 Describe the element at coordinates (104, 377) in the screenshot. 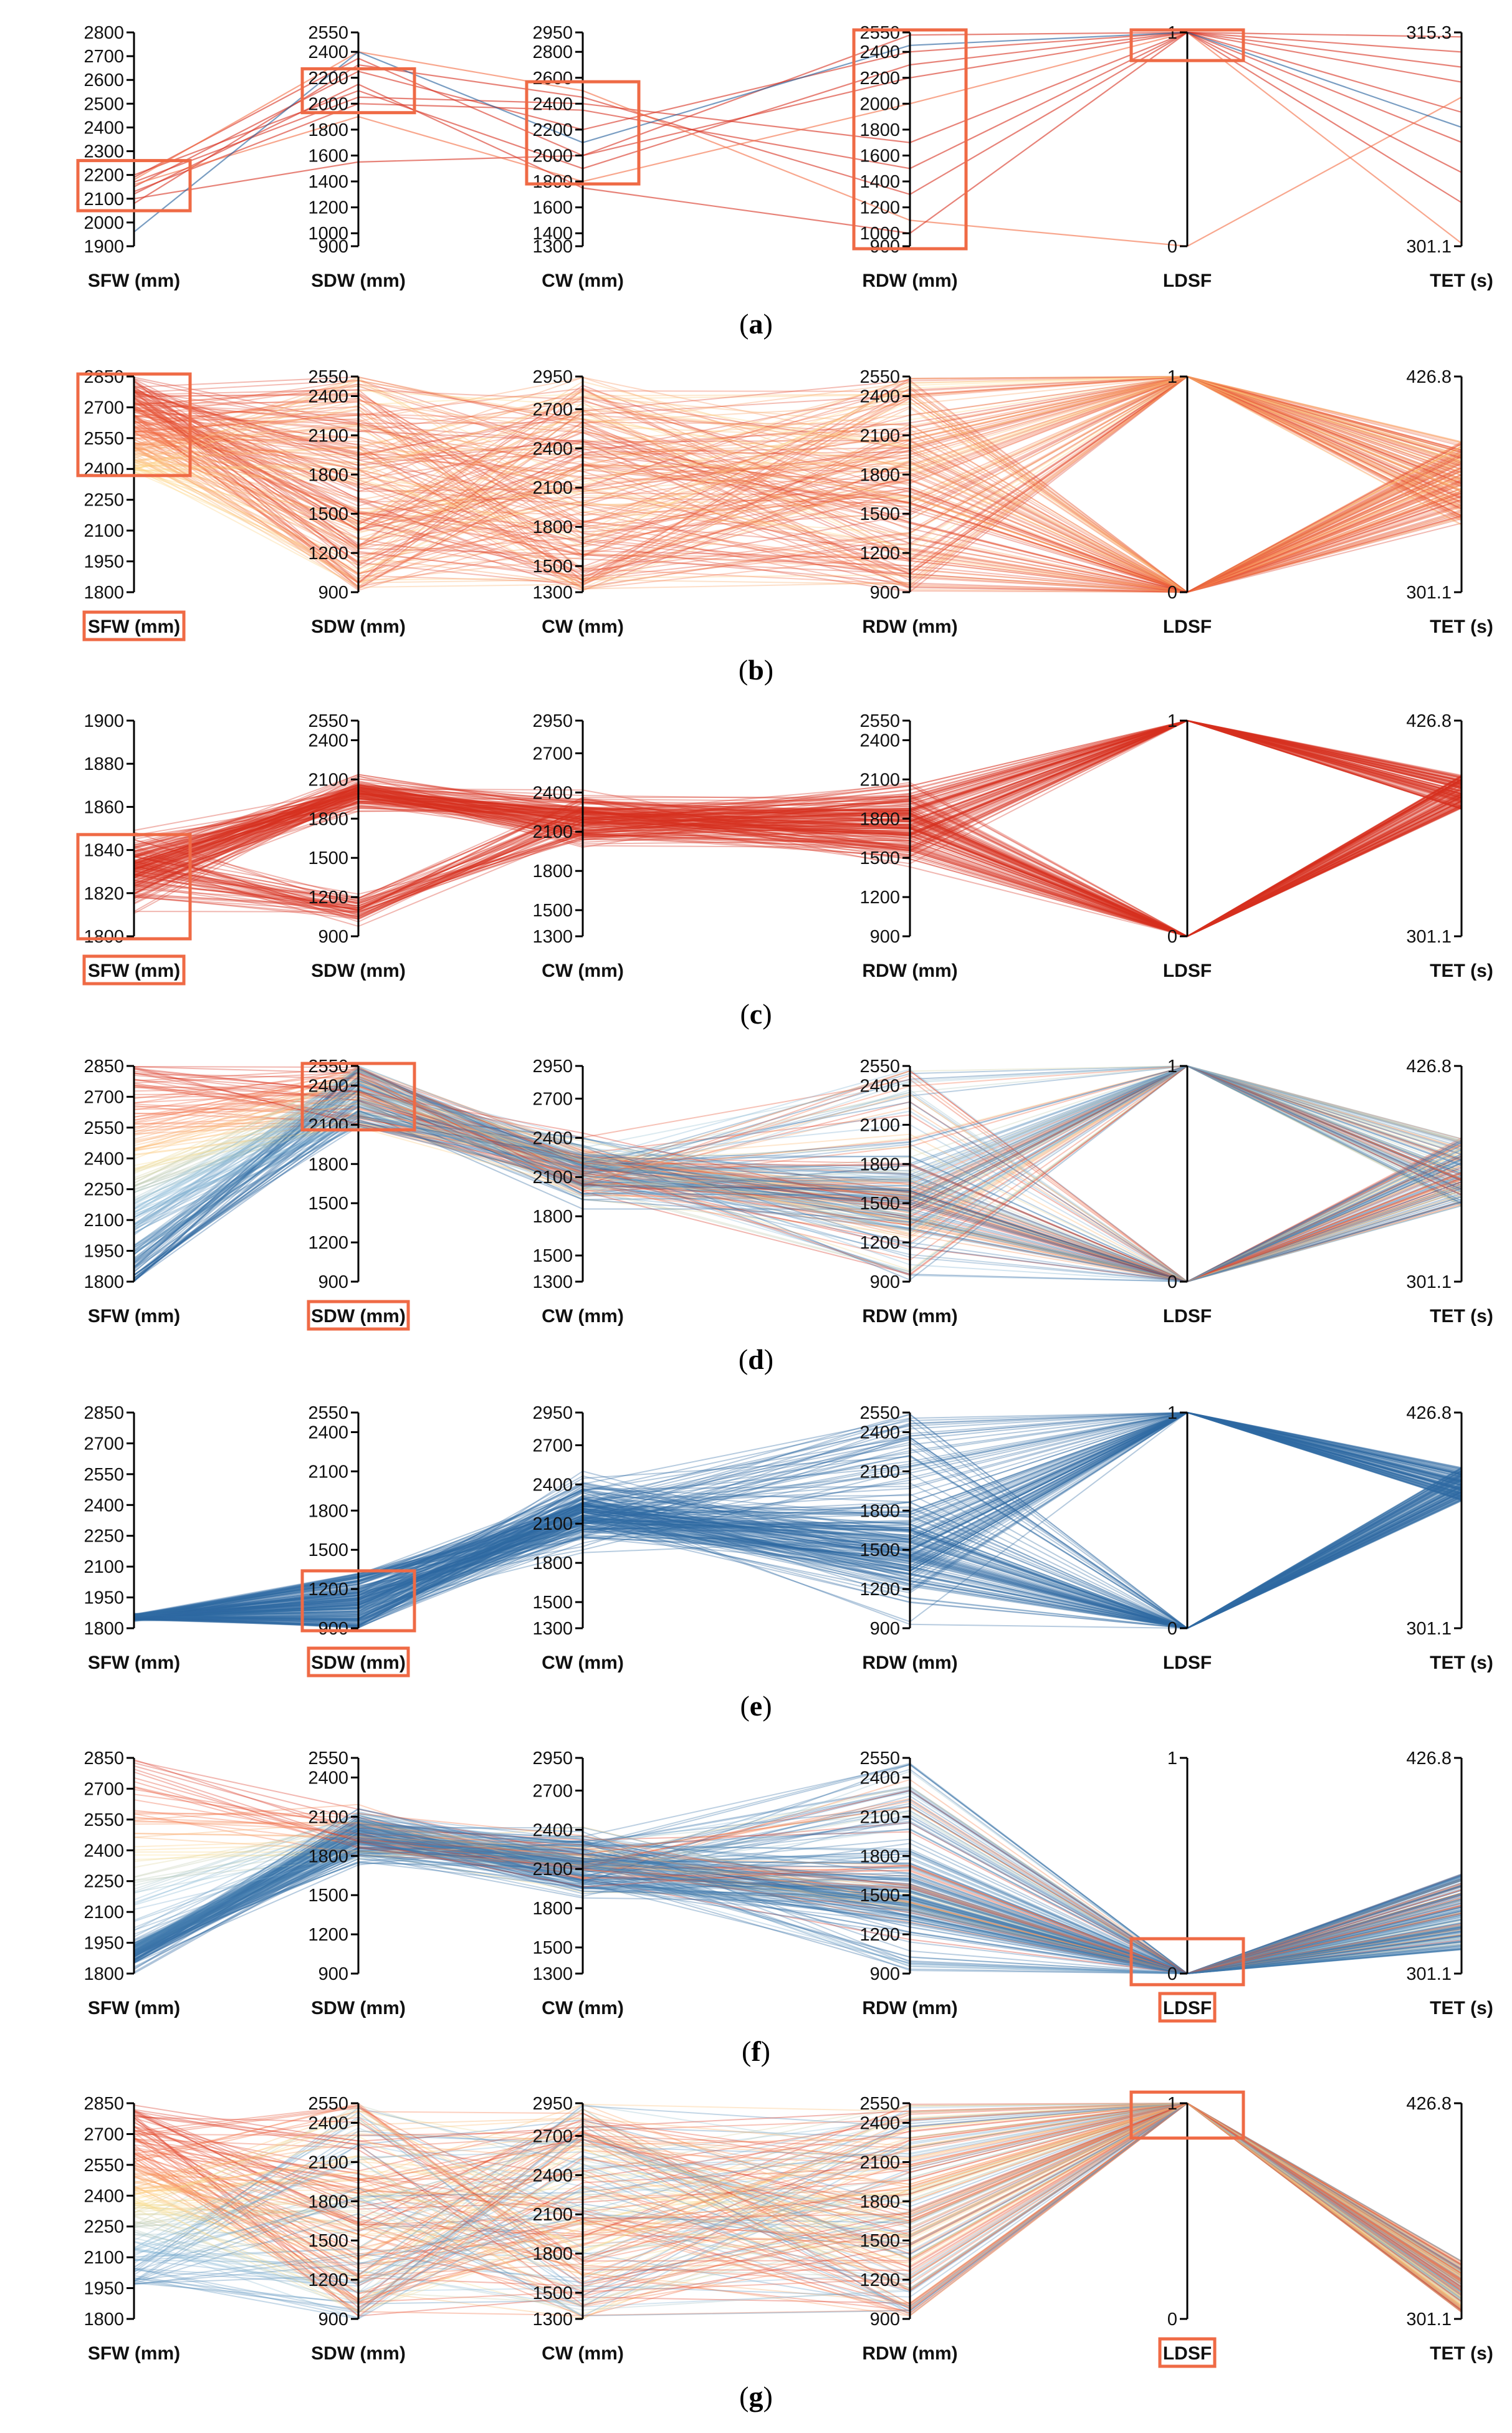

I see `tick-label: 2850` at that location.